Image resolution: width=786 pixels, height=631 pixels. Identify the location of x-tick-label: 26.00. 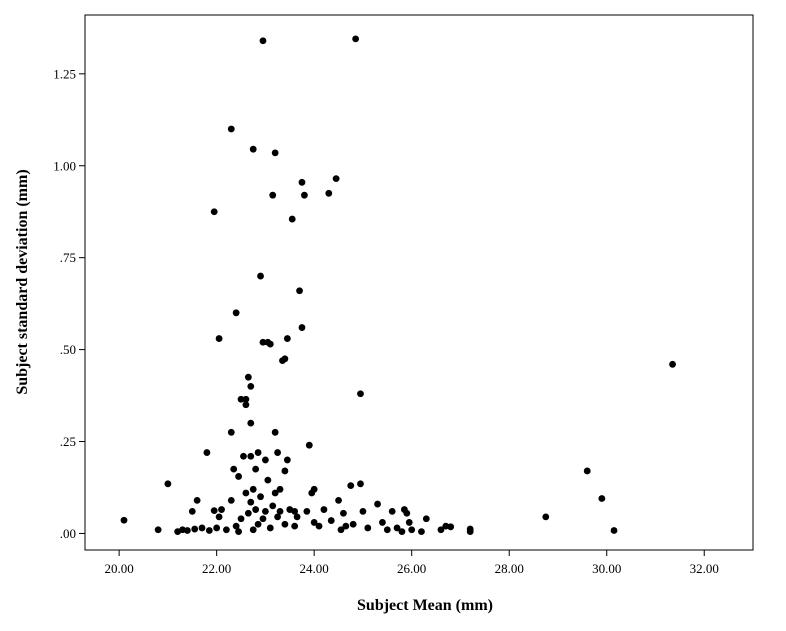
(411, 568).